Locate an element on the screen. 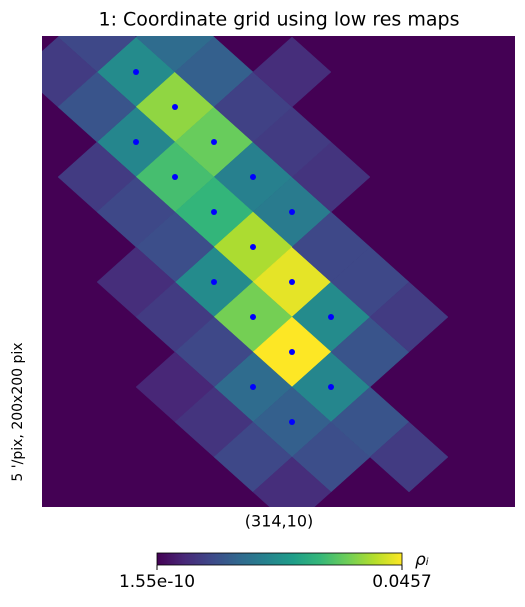 The height and width of the screenshot is (607, 525). colorbar-label: ρᵢ is located at coordinates (422, 560).